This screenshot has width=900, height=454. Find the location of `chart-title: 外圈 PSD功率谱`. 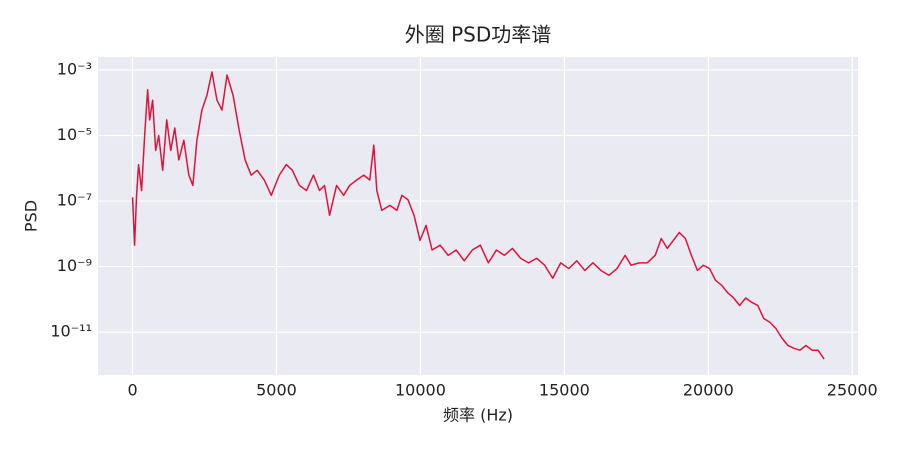

chart-title: 外圈 PSD功率谱 is located at coordinates (478, 35).